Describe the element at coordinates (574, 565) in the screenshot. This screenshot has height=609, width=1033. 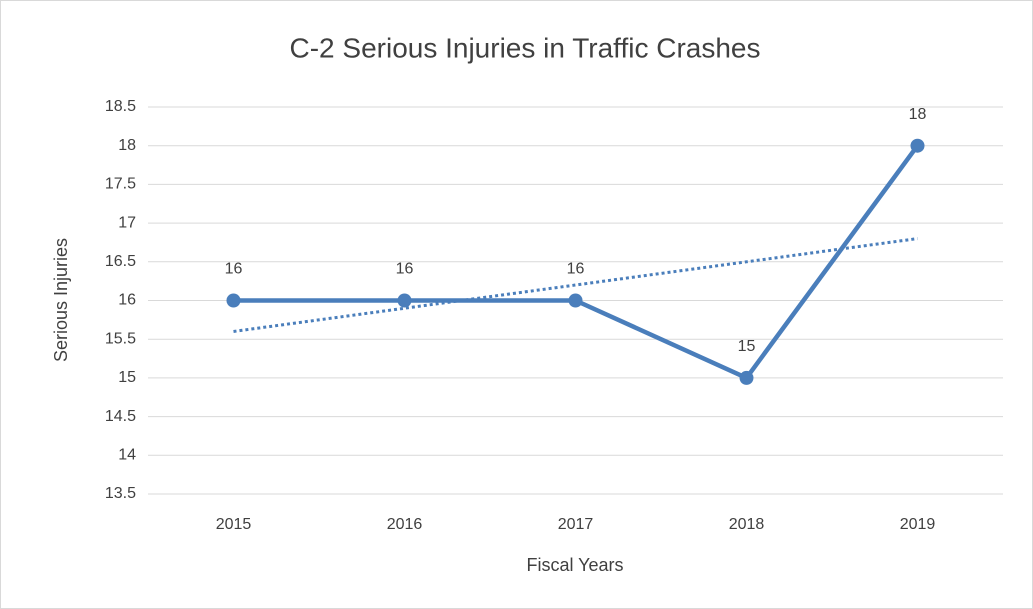
I see `x-axis-label: Fiscal Years` at that location.